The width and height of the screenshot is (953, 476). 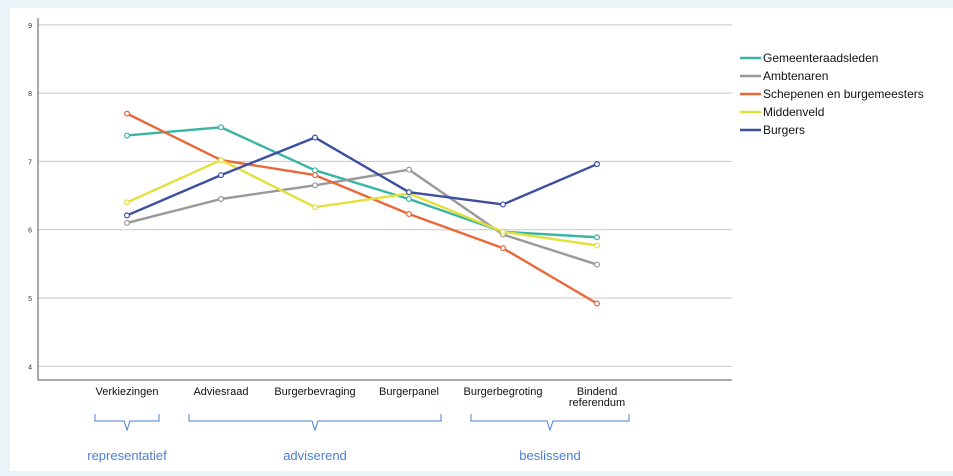 What do you see at coordinates (315, 455) in the screenshot?
I see `group-label: adviserend` at bounding box center [315, 455].